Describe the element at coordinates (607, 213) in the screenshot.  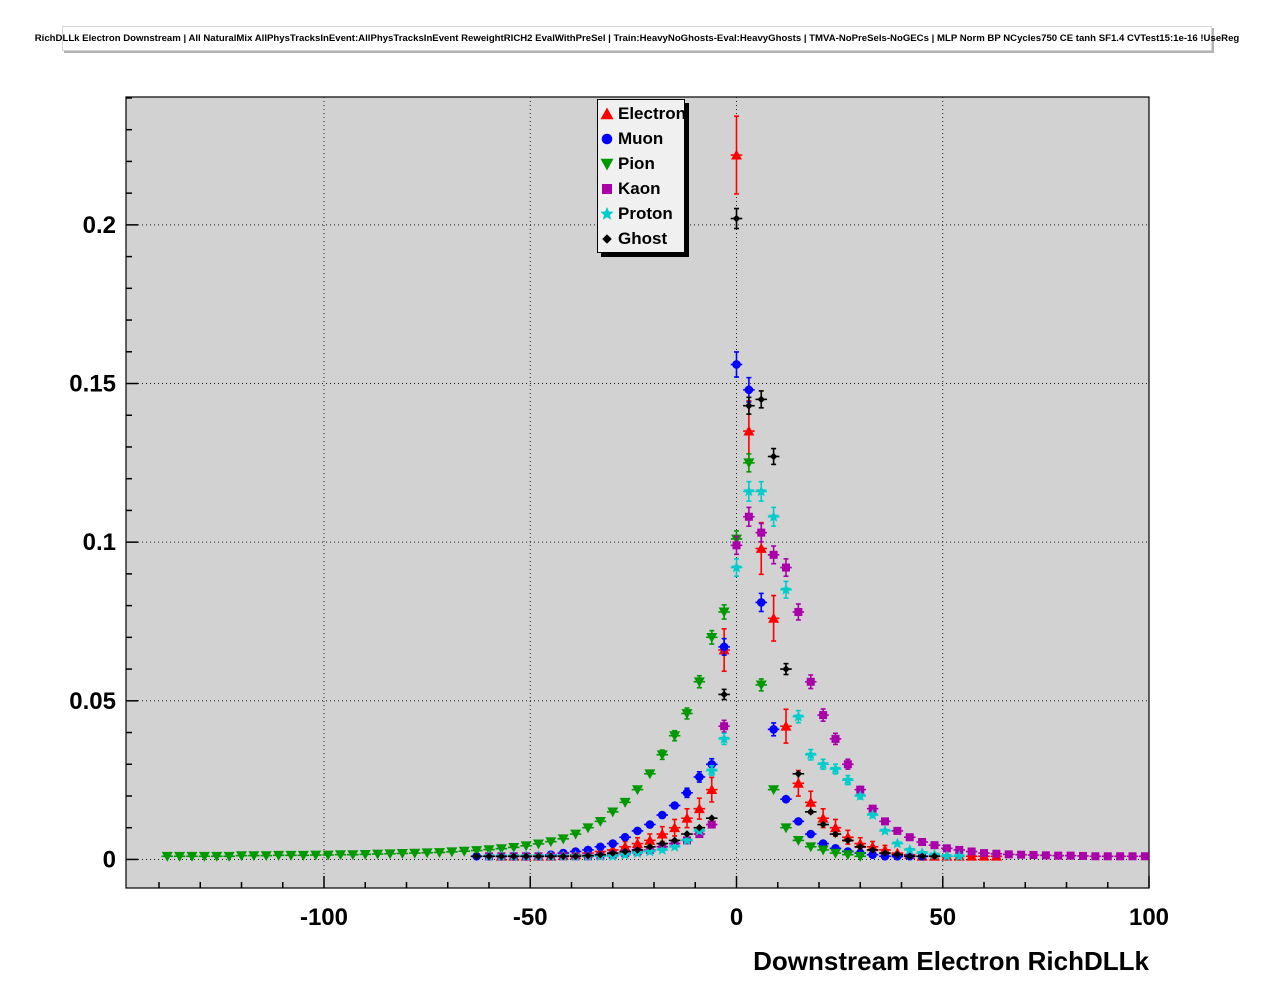
I see `star-icon` at that location.